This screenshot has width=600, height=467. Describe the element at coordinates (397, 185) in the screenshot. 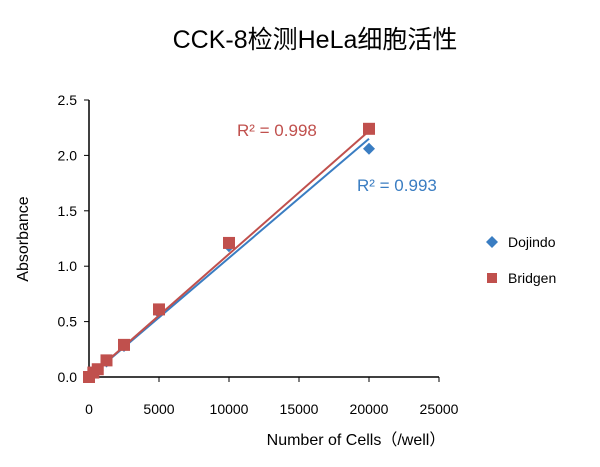

I see `r2-label-dojindo: R² = 0.993` at that location.